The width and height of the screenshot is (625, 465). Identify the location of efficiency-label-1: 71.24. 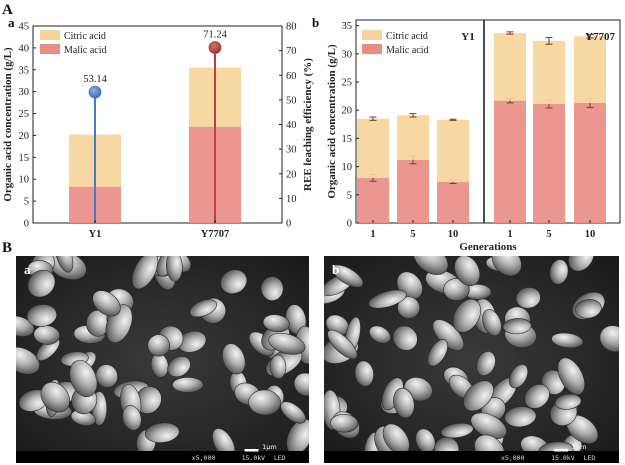
(215, 35).